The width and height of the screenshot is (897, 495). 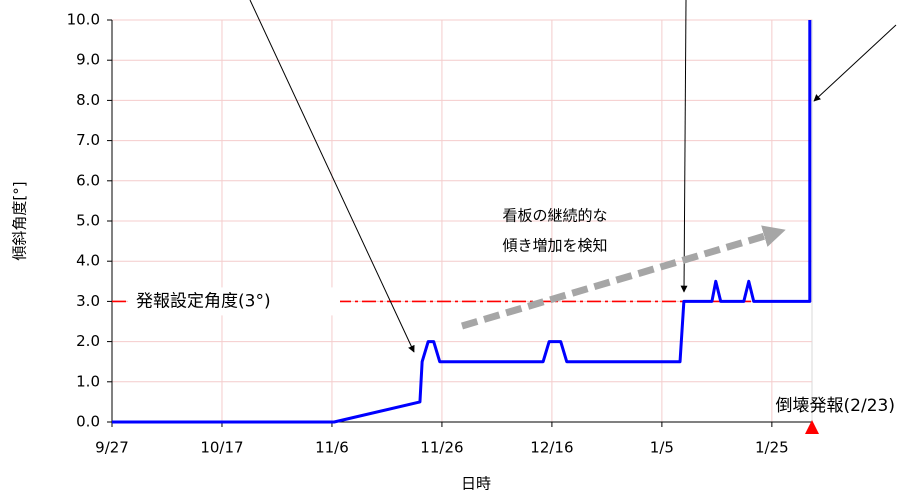 What do you see at coordinates (551, 448) in the screenshot?
I see `x-tick-label: 12/16` at bounding box center [551, 448].